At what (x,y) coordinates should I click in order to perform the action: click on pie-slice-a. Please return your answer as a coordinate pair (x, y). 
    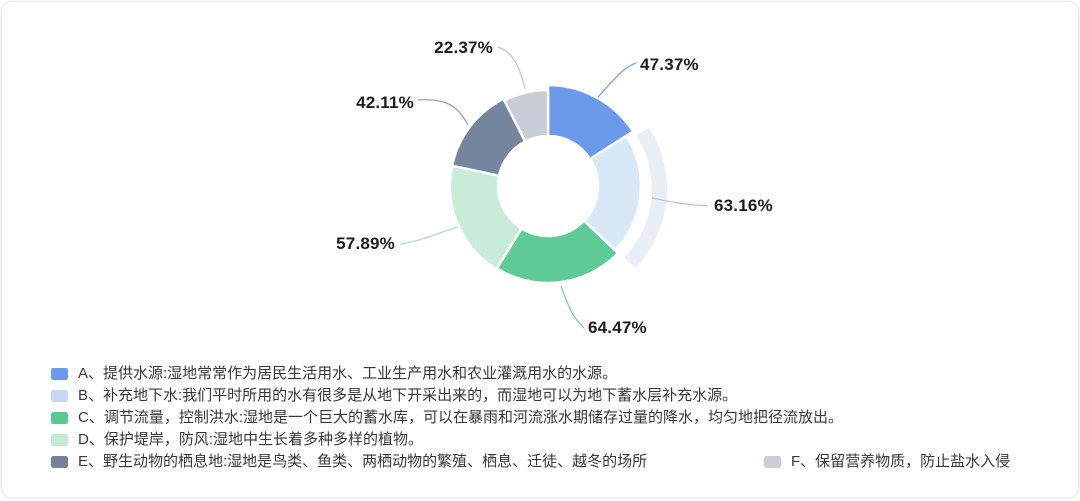
    Looking at the image, I should click on (590, 122).